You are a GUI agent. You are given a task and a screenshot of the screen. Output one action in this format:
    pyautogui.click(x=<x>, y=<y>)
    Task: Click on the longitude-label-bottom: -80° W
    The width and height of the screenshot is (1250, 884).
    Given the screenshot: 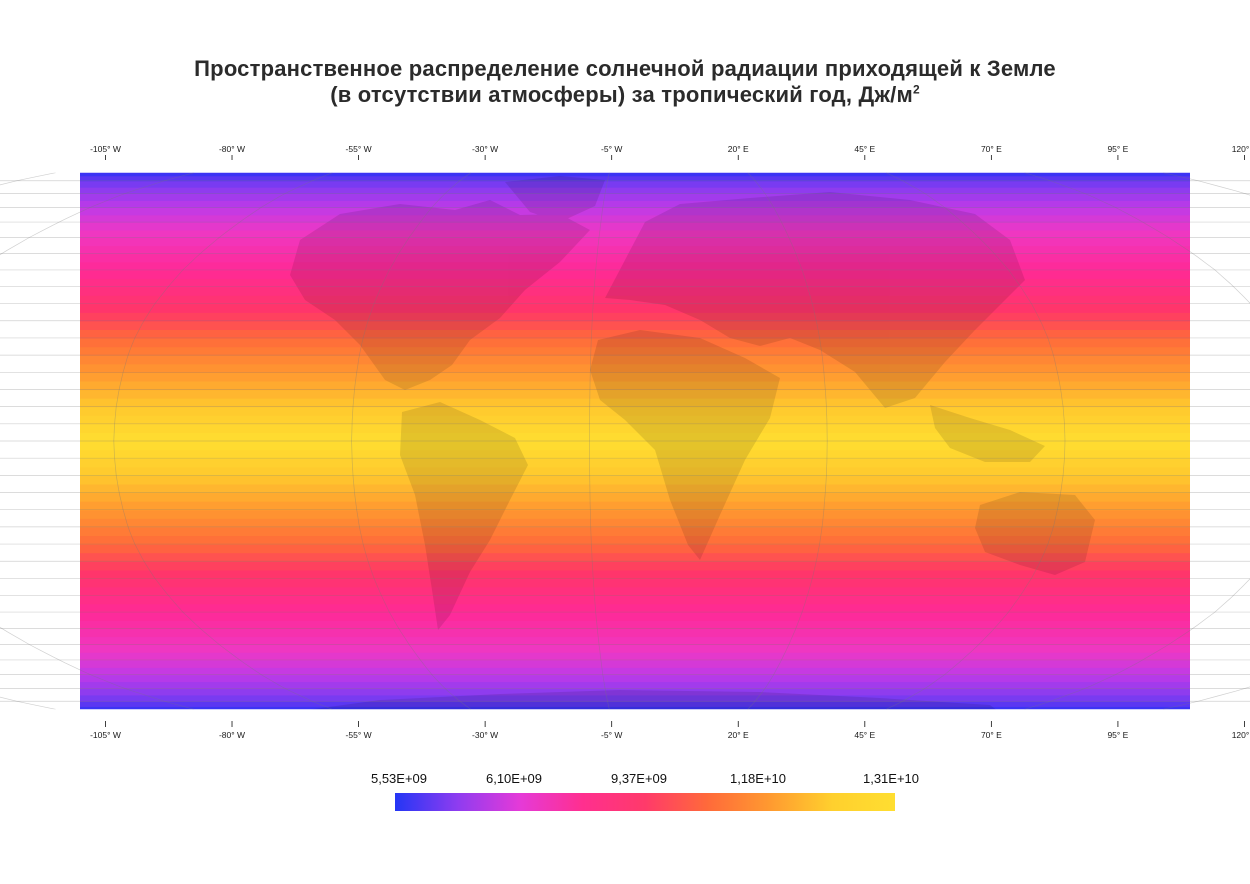 What is the action you would take?
    pyautogui.click(x=232, y=735)
    